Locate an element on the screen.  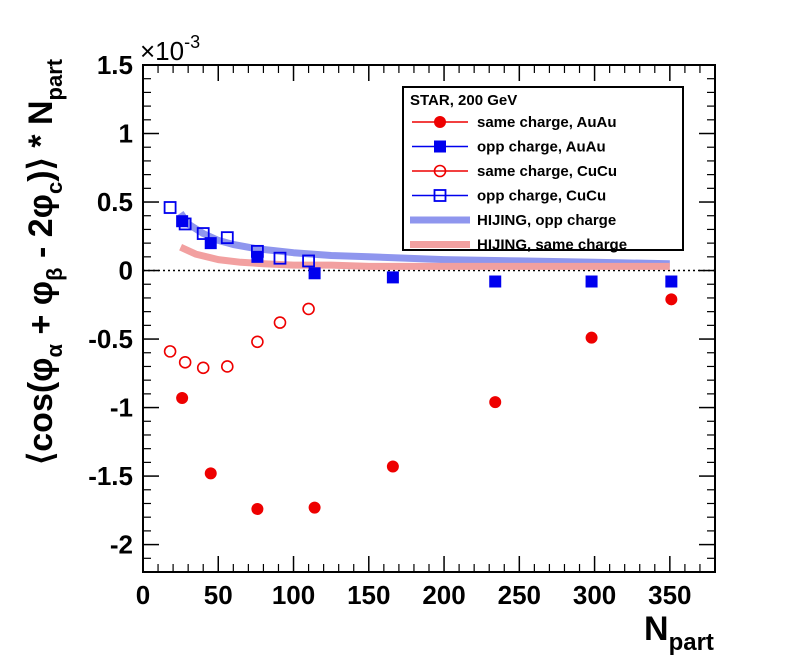
x-tick-label: 100 is located at coordinates (293, 595).